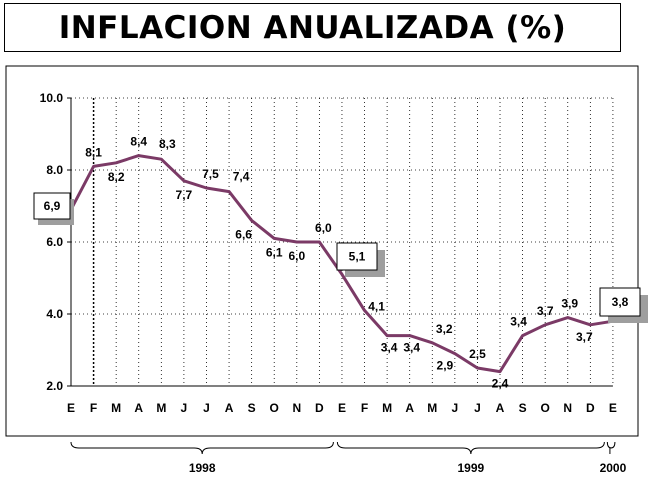  What do you see at coordinates (274, 252) in the screenshot?
I see `data-label: 6,1` at bounding box center [274, 252].